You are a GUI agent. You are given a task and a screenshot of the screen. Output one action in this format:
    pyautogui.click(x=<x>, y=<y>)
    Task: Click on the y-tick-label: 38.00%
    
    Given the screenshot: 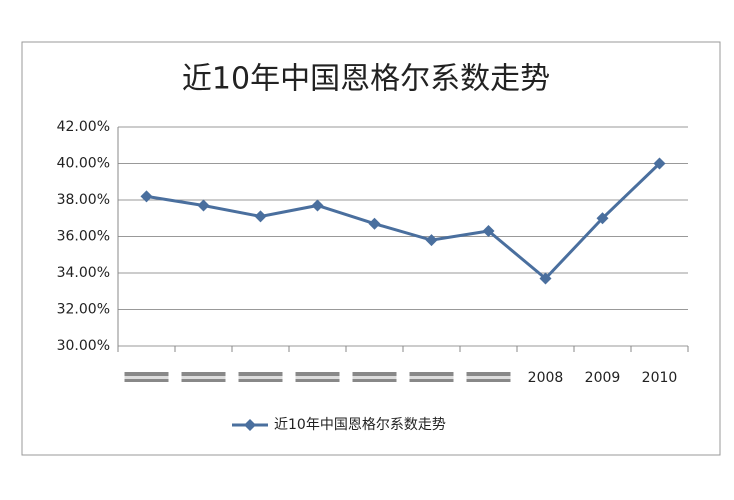 What is the action you would take?
    pyautogui.click(x=83, y=200)
    